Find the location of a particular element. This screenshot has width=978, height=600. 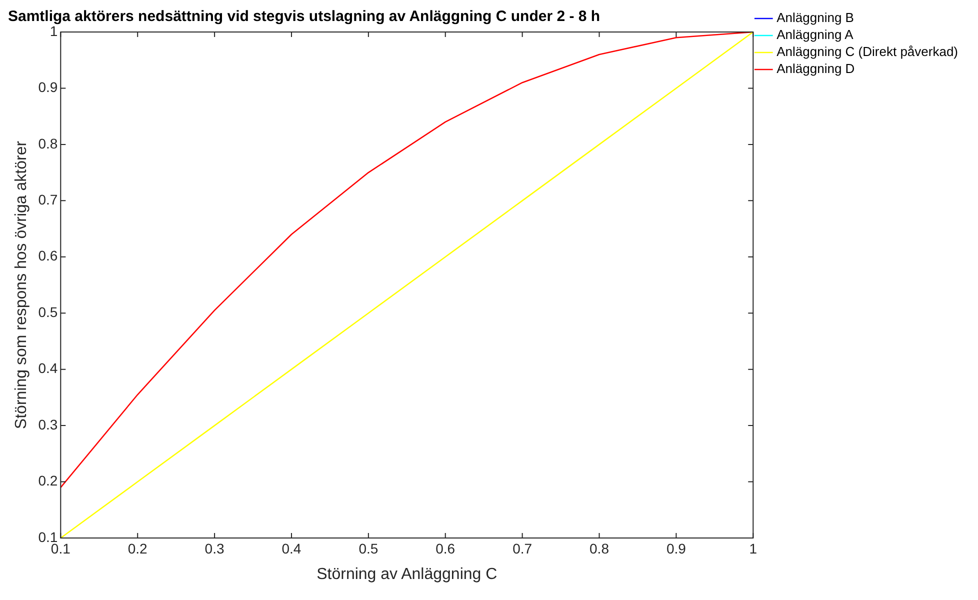

y-tick-label: 0.3 is located at coordinates (48, 424).